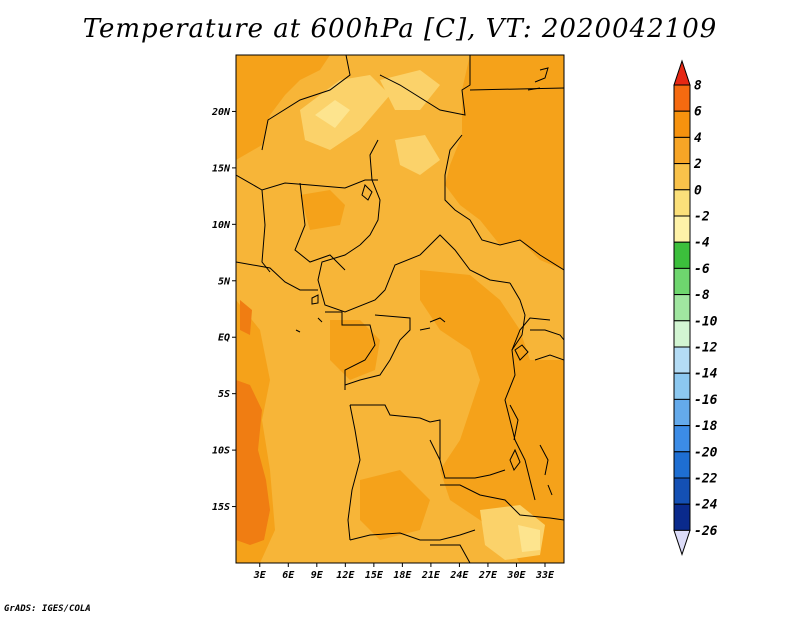 This screenshot has height=622, width=800. I want to click on field-warm-cameroon, so click(322, 210).